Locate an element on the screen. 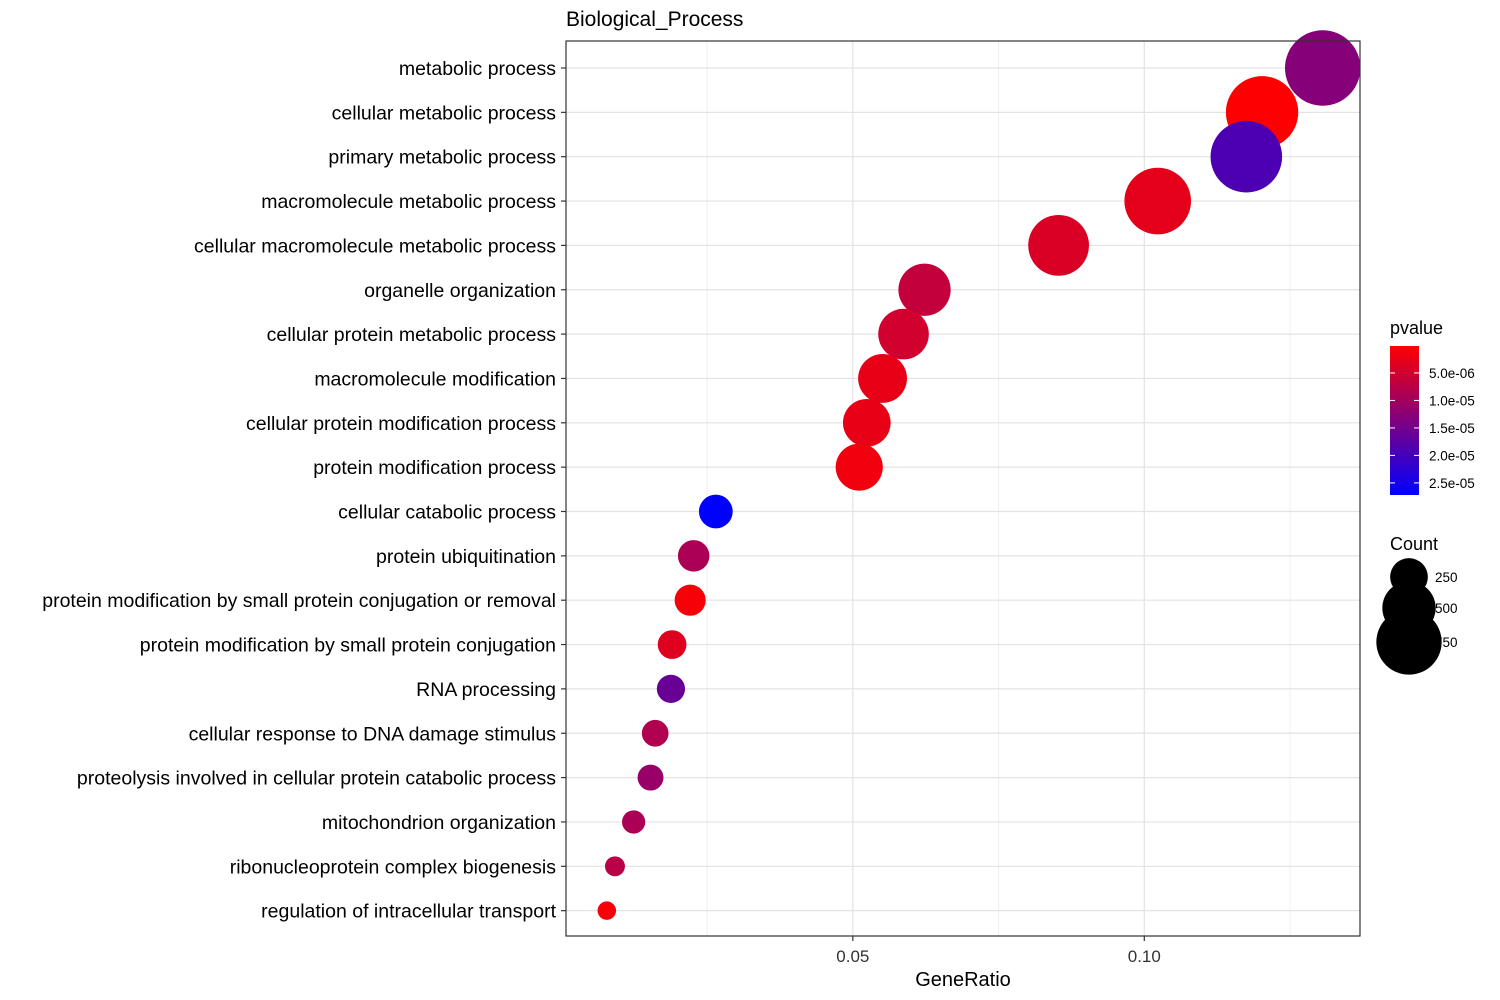  pvalue-tick-label: 1.5e-05 is located at coordinates (1452, 428).